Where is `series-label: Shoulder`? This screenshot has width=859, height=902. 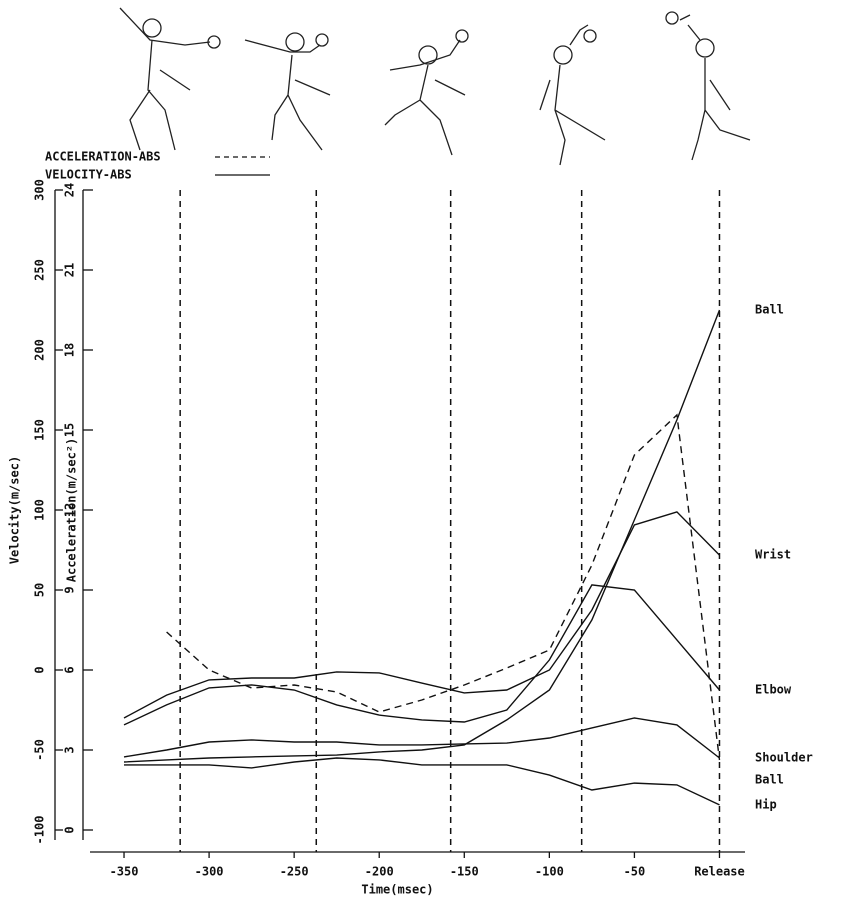
series-label: Shoulder is located at coordinates (784, 758).